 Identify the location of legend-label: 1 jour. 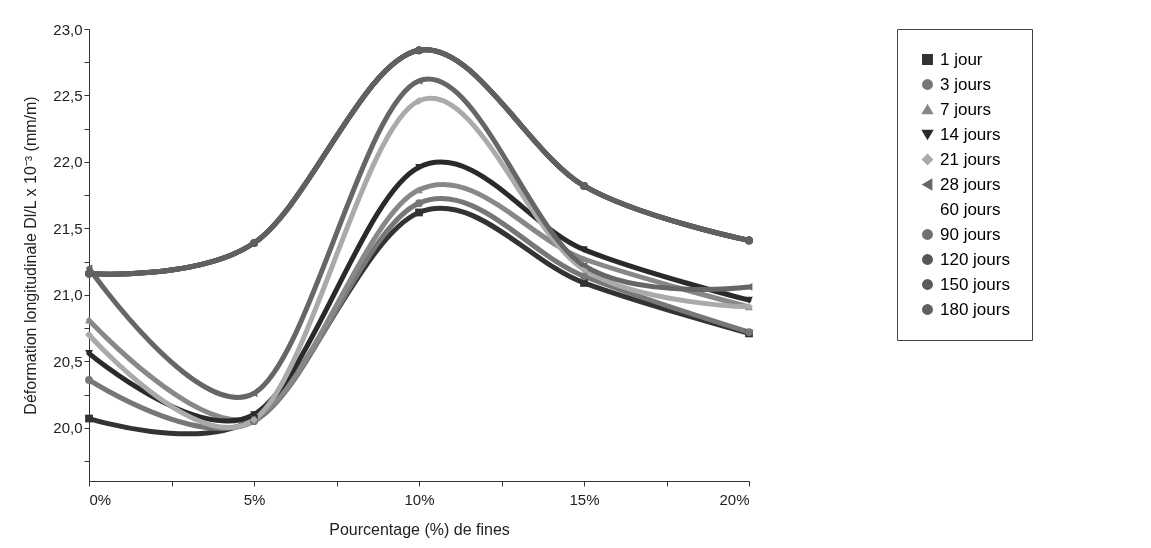
(961, 59).